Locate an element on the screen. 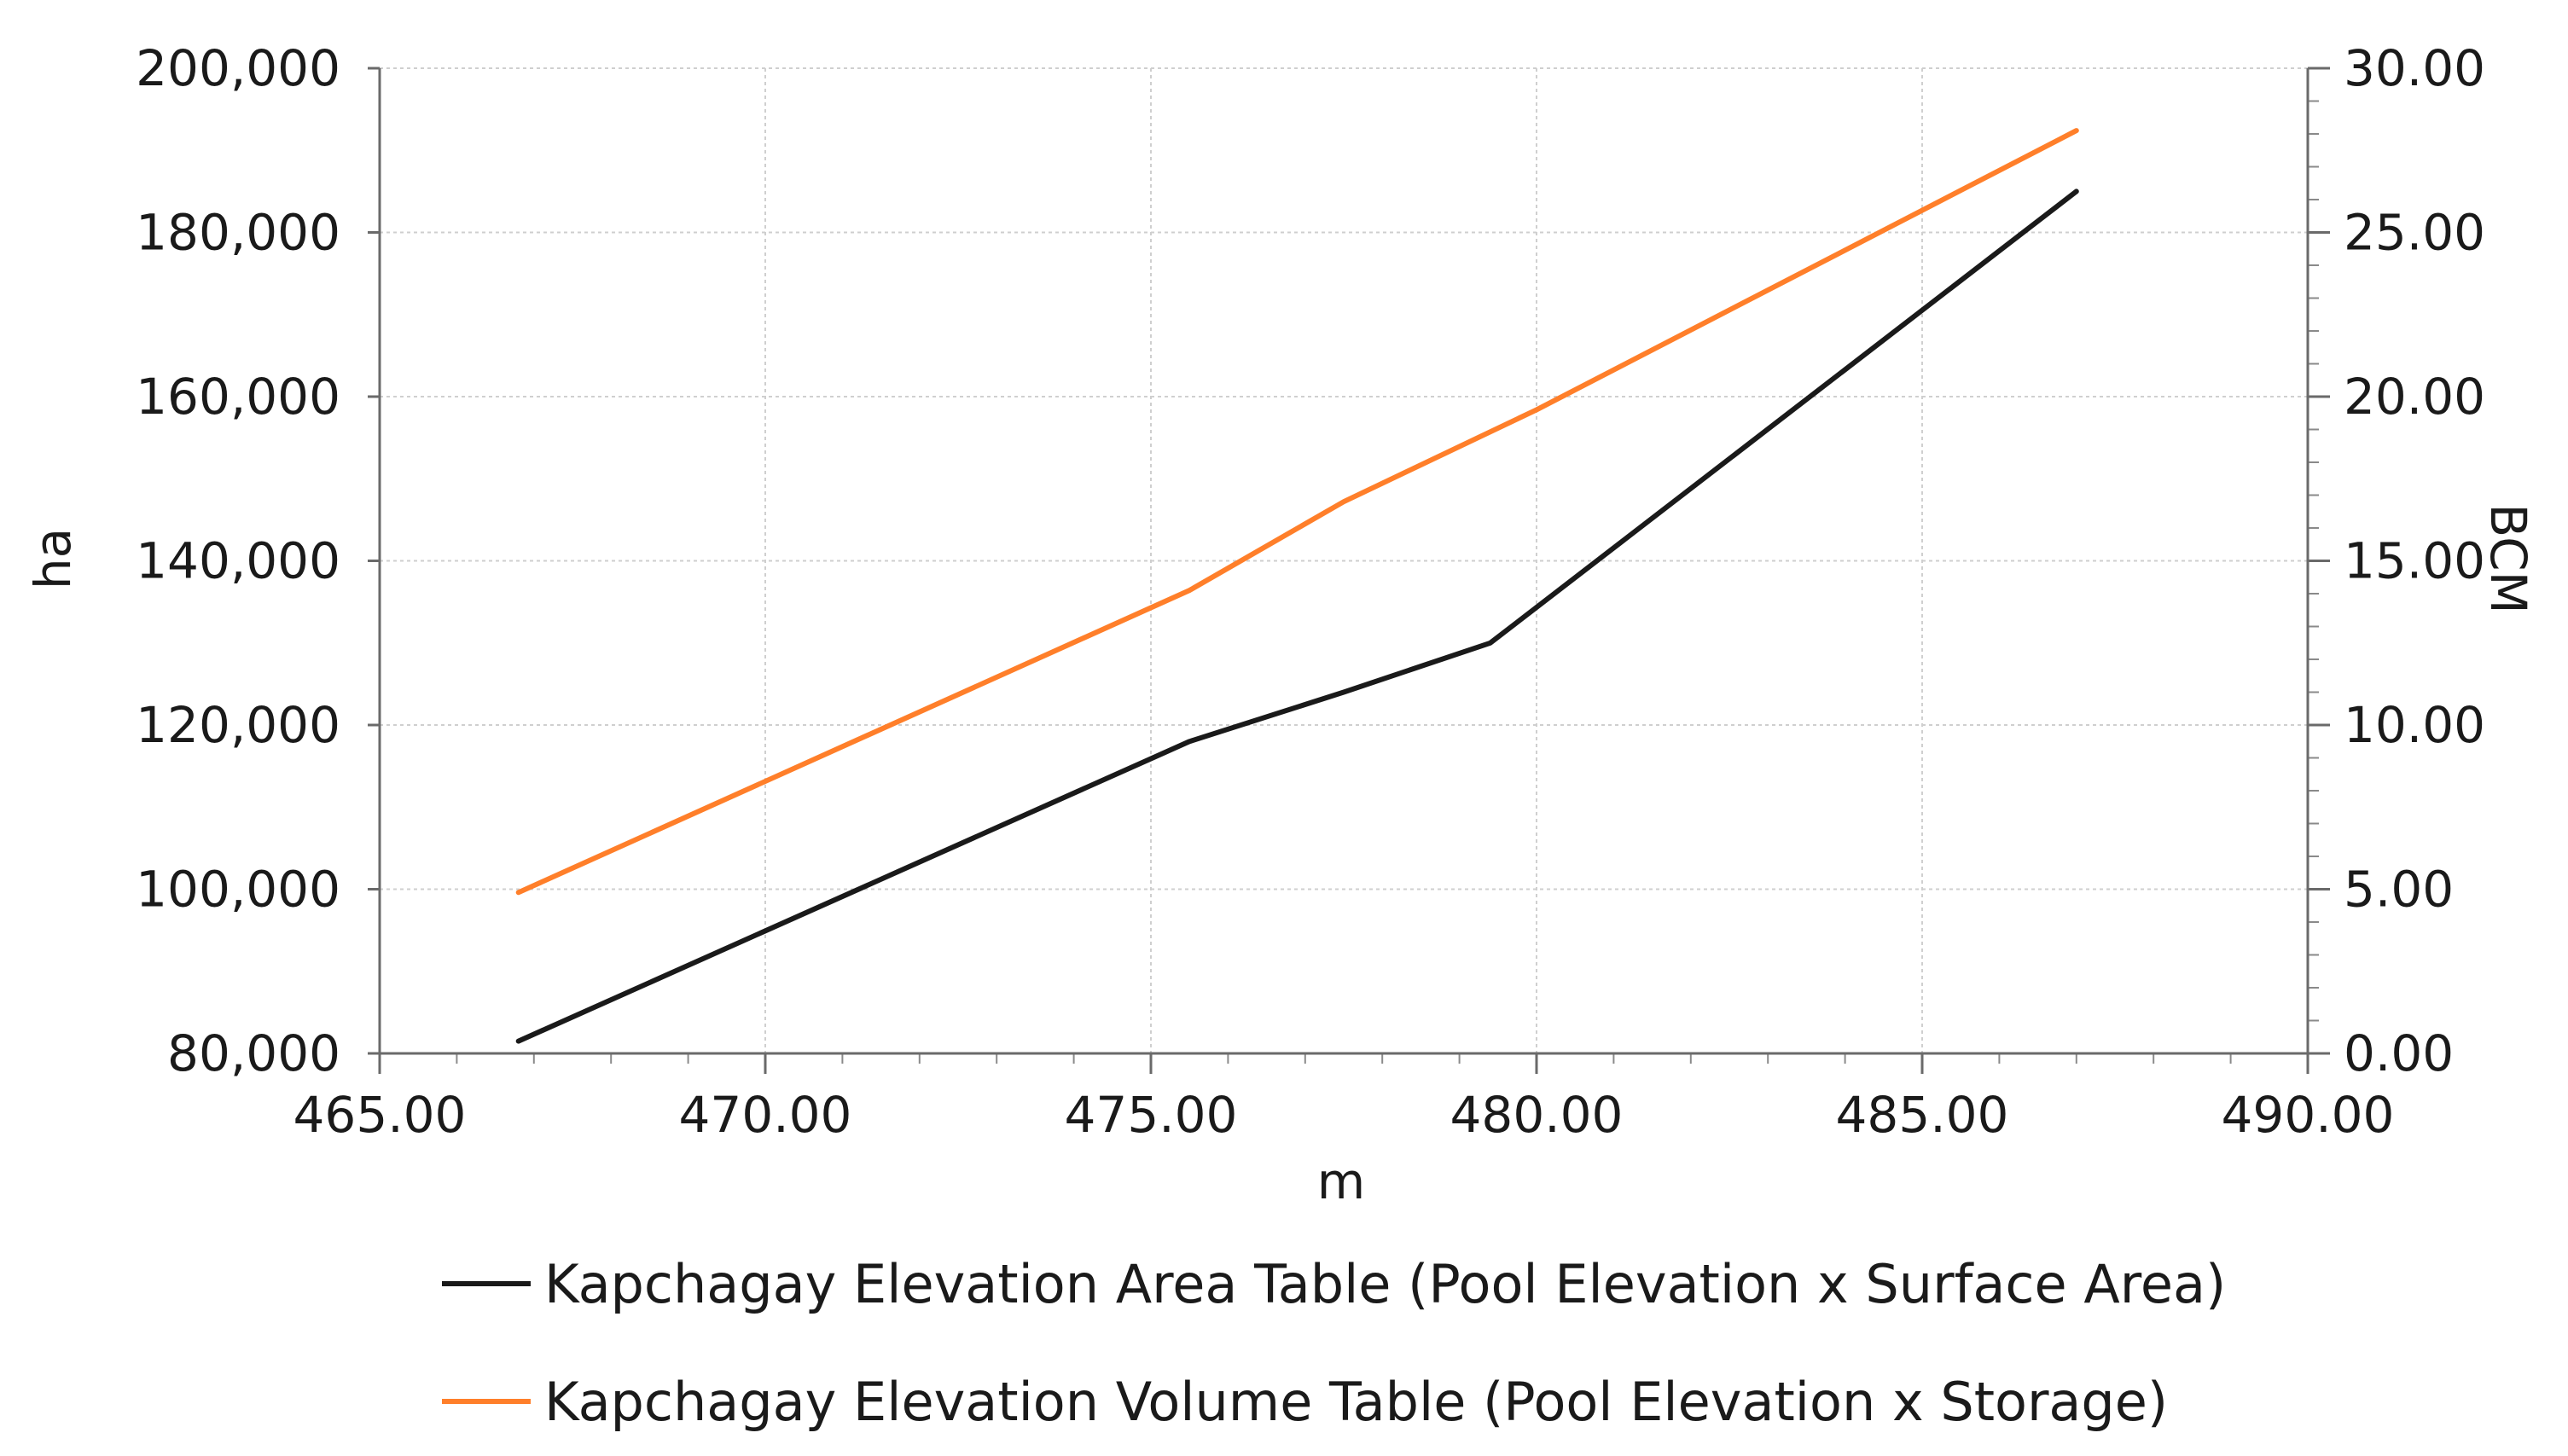 This screenshot has height=1456, width=2568. y-tick-label: 200,000 is located at coordinates (238, 68).